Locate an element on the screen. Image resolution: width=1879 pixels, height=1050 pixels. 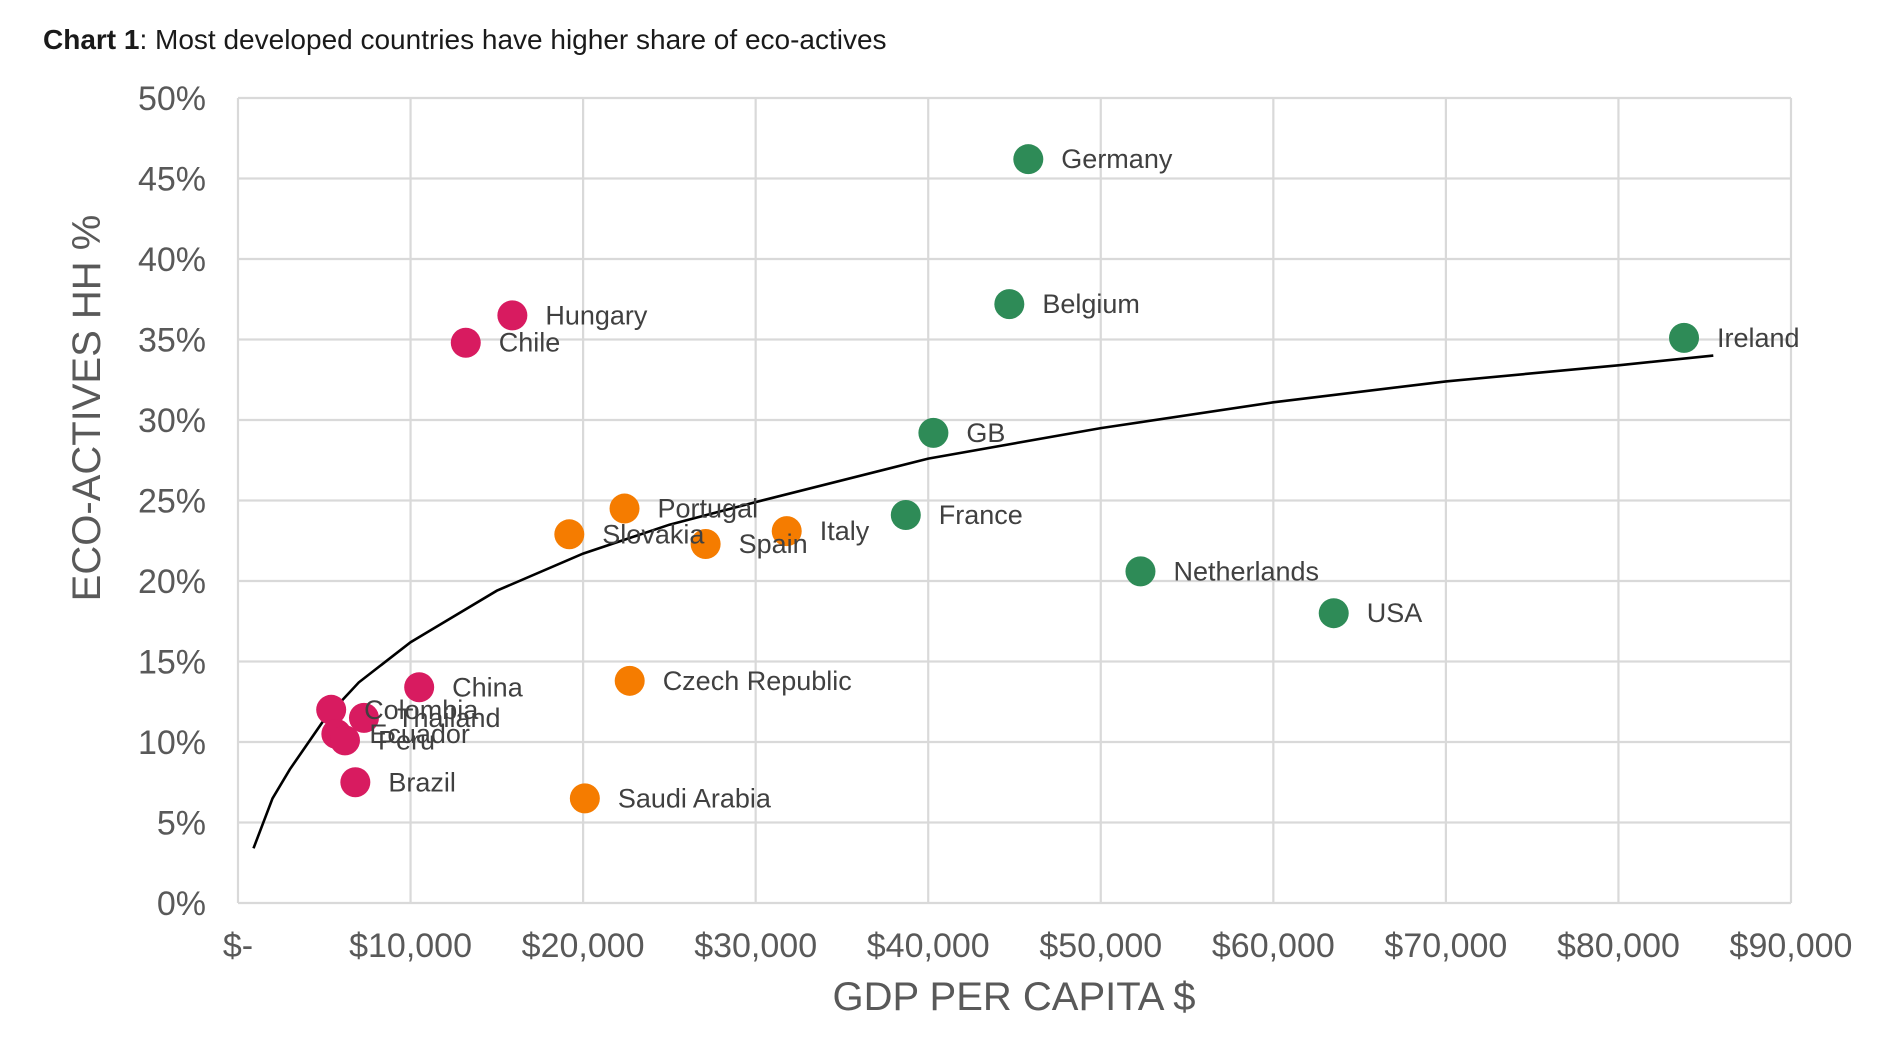
chart-title-bold: Chart 1 is located at coordinates (91, 39).